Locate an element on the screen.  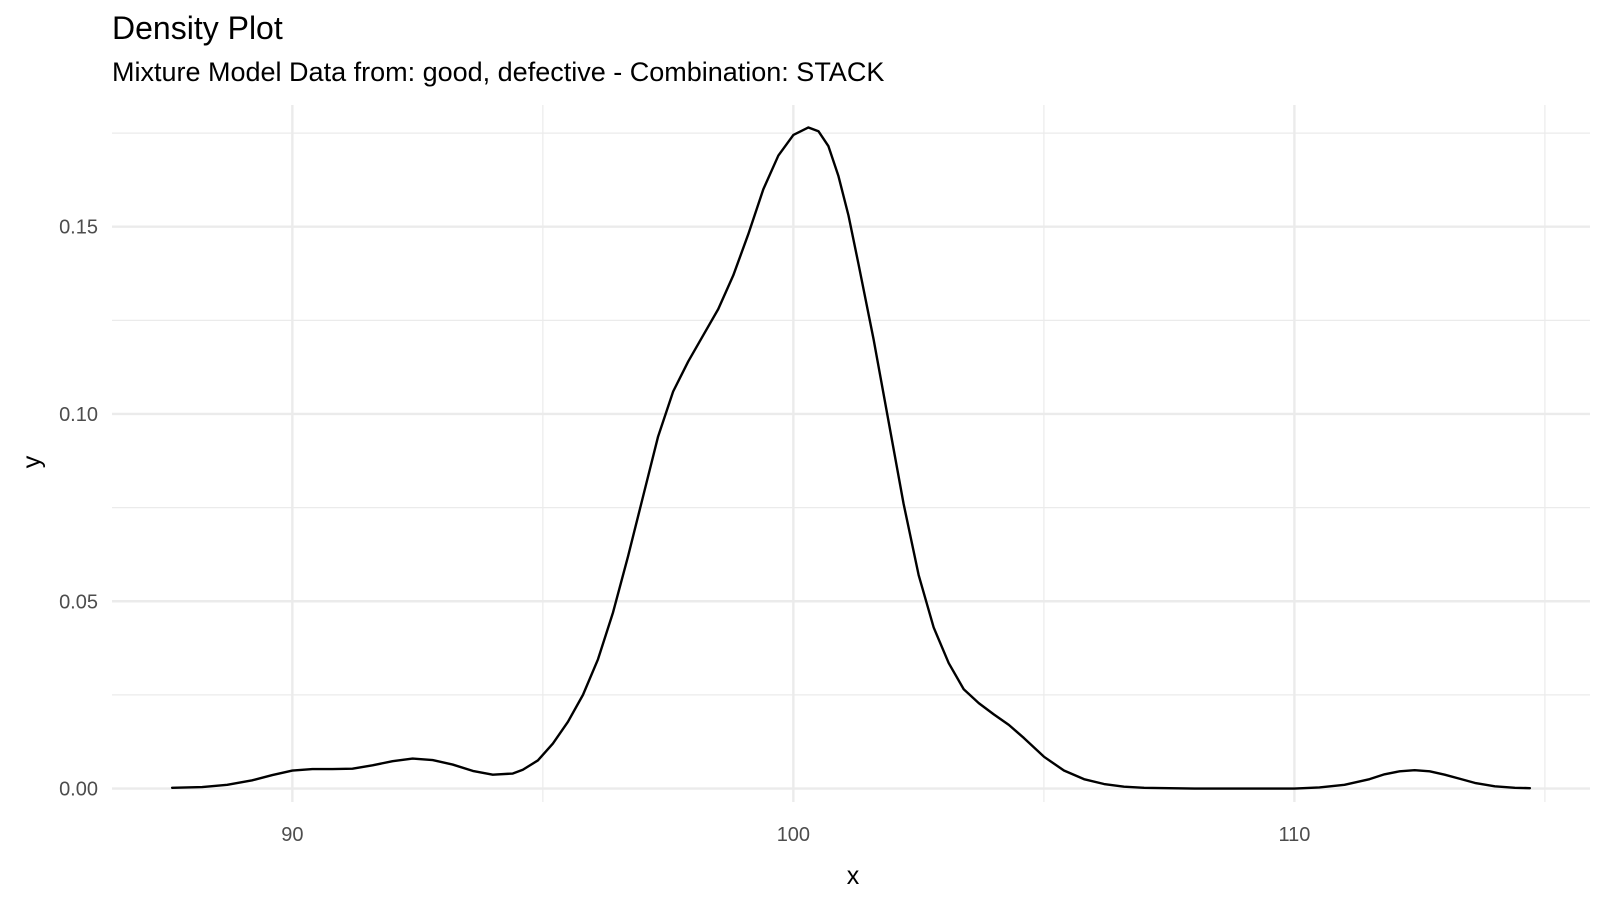
x-axis-label: x is located at coordinates (853, 876).